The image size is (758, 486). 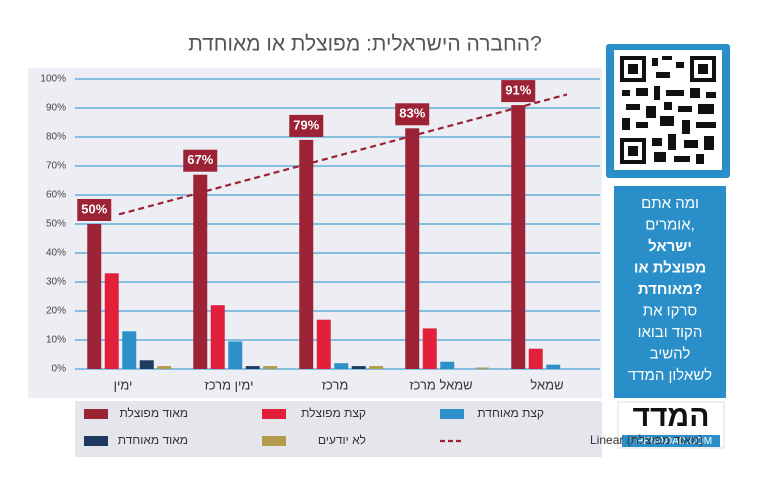 I want to click on y-tick-label: 30%, so click(x=56, y=282).